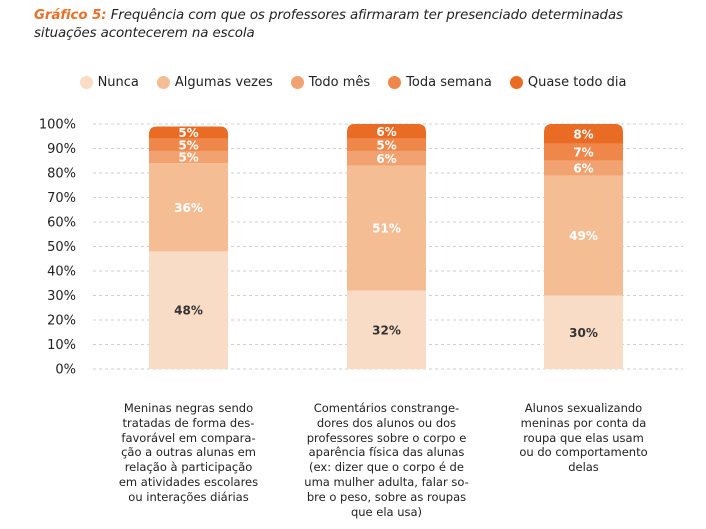 This screenshot has width=706, height=529. I want to click on y-tick-label: 50%, so click(61, 247).